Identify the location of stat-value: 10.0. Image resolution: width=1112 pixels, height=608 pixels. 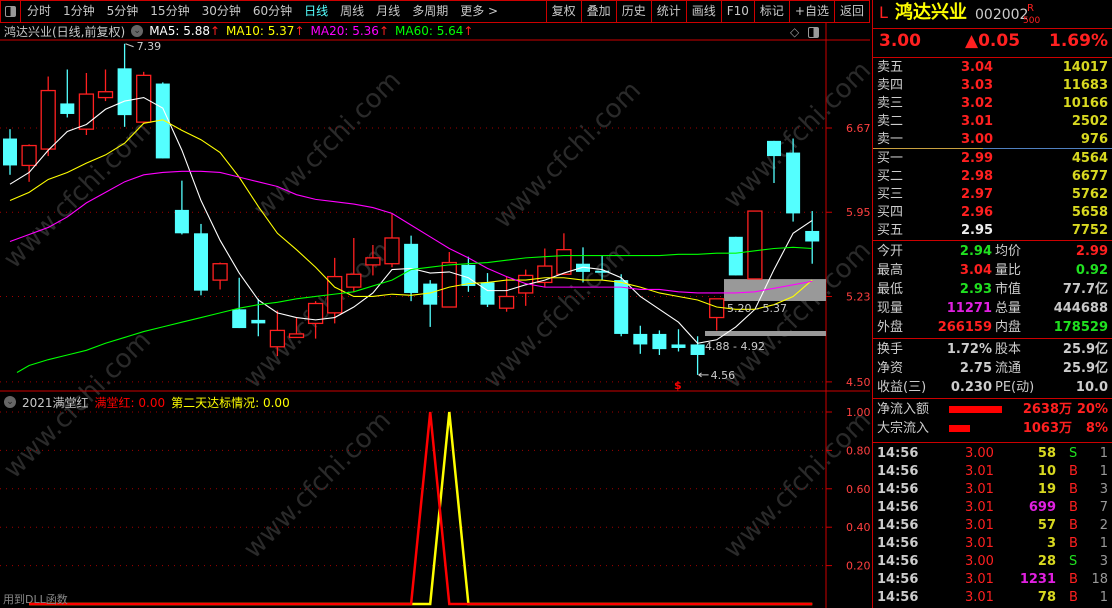
(1091, 387).